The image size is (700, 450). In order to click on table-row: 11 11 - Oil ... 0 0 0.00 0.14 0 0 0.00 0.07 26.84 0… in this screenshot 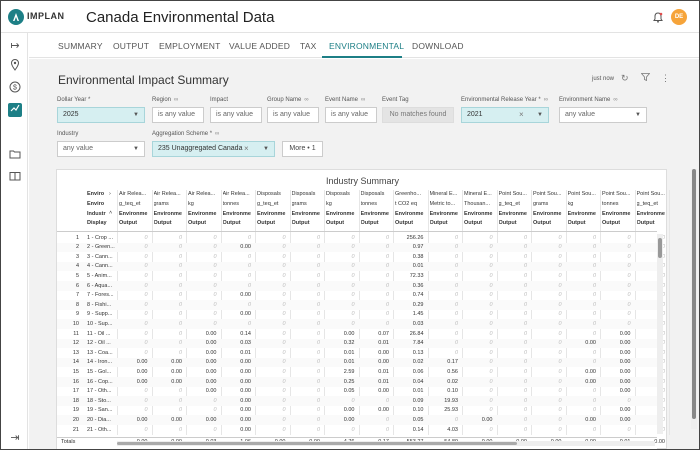, I will do `click(361, 334)`.